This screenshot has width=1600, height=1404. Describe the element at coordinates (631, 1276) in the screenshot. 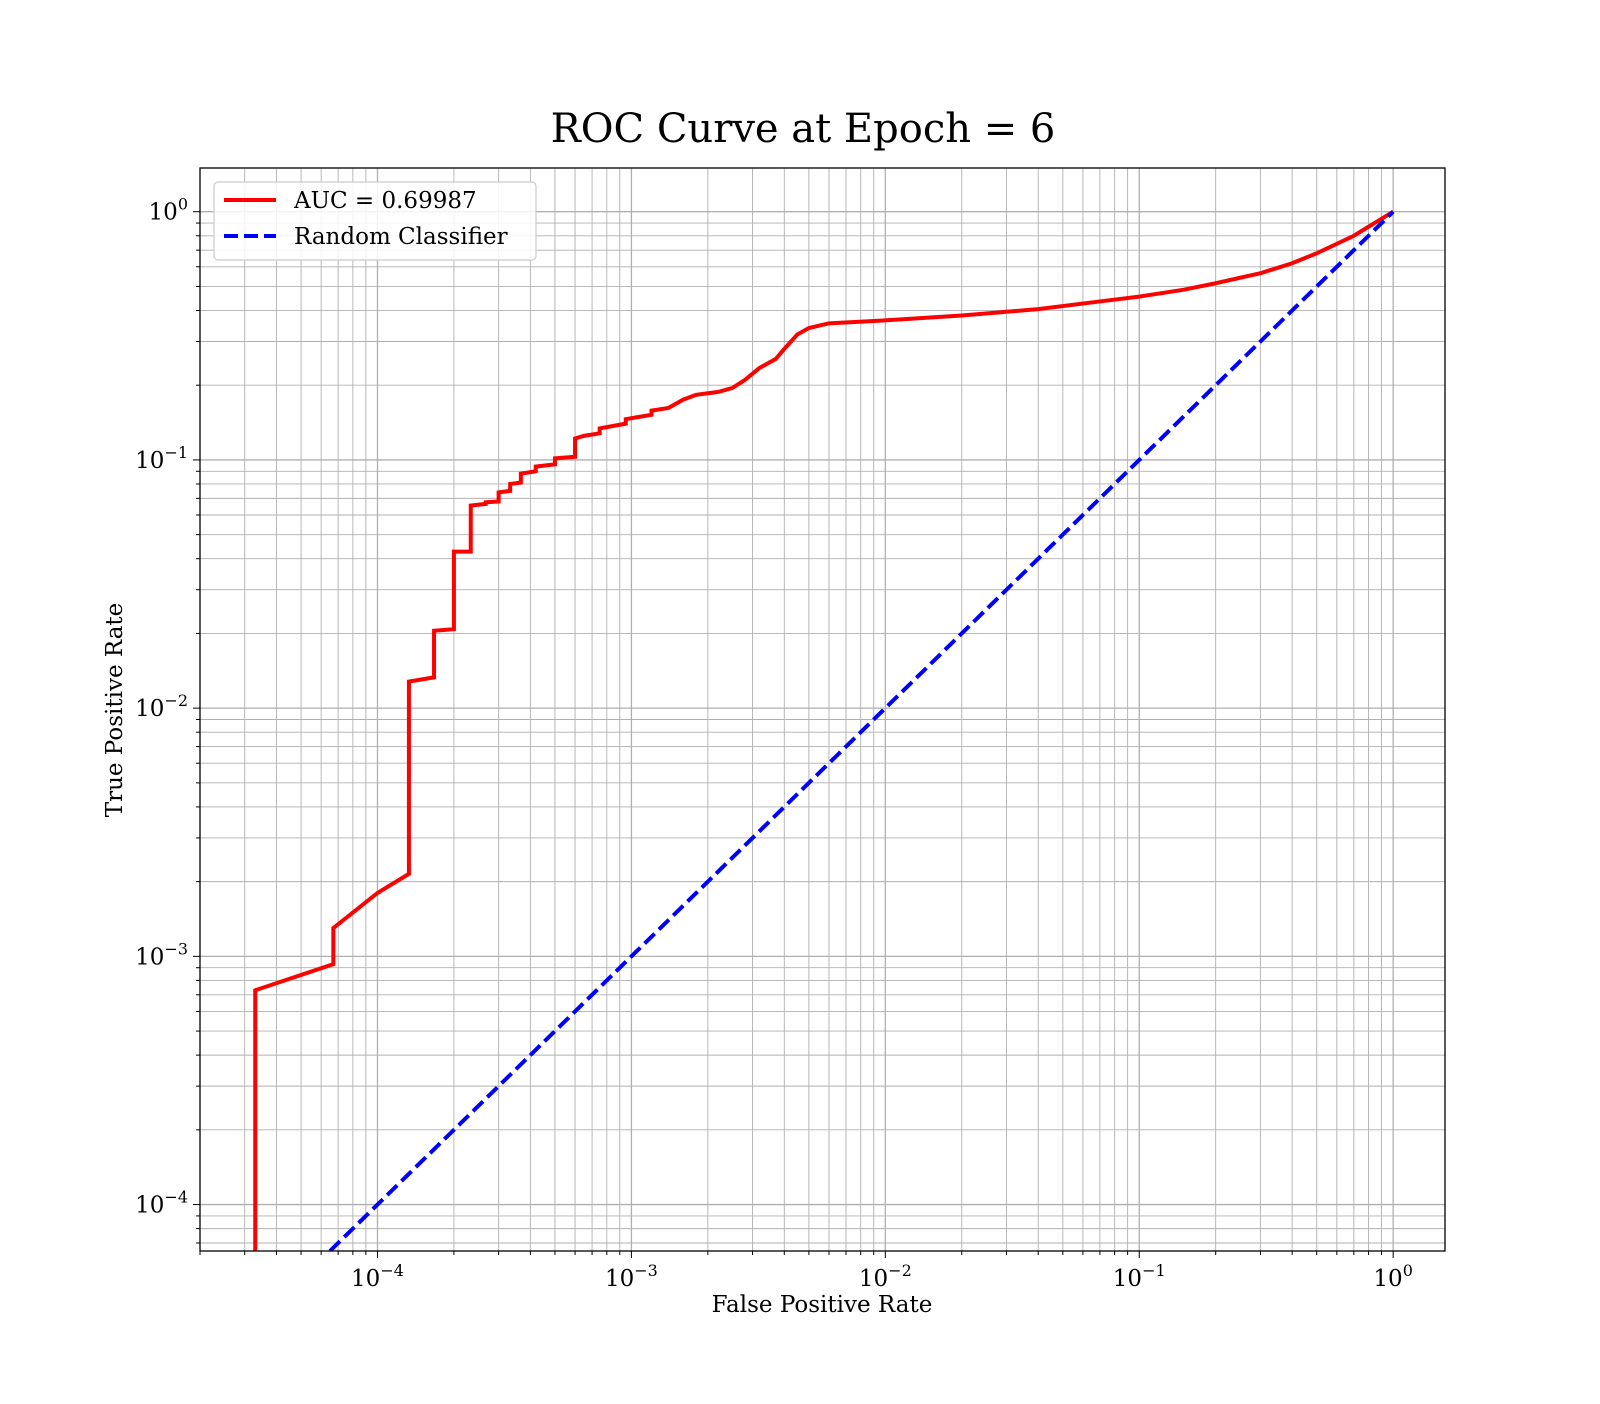

I see `x-tick-label: 10⁻³` at that location.